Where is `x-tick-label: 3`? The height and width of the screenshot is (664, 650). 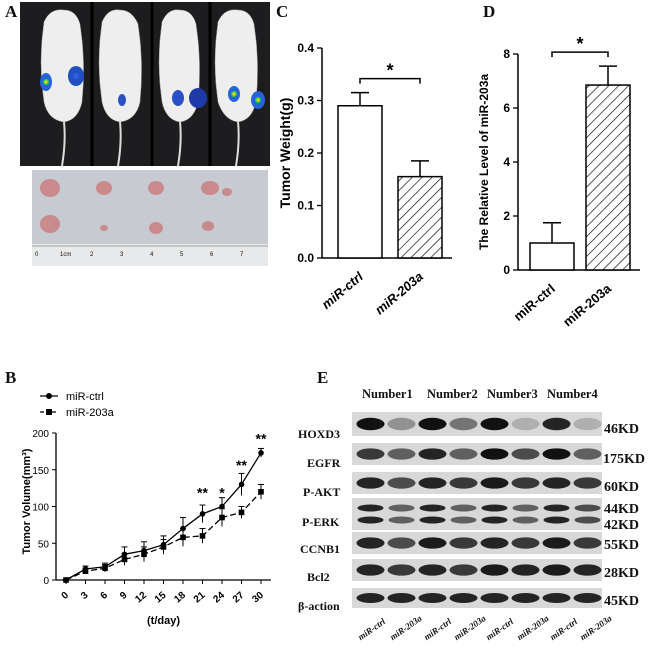 x-tick-label: 3 is located at coordinates (85, 596).